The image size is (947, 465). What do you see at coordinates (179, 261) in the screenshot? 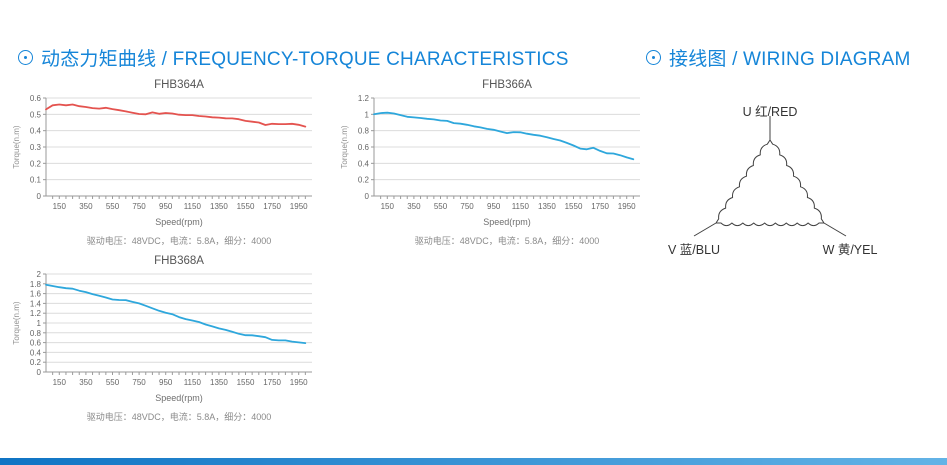
I see `chart-title: FHB368A` at bounding box center [179, 261].